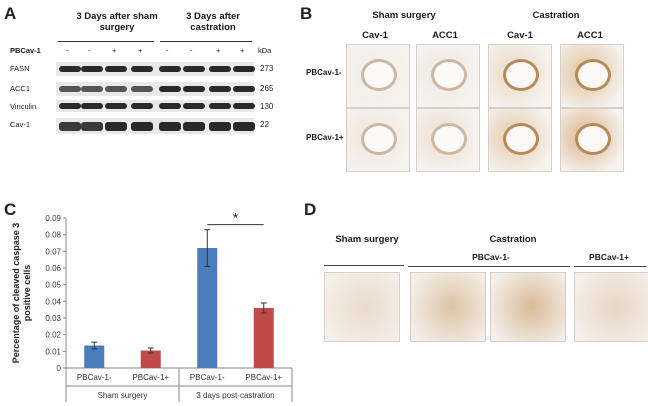  Describe the element at coordinates (23, 106) in the screenshot. I see `blot-band-label: Vinculin` at that location.